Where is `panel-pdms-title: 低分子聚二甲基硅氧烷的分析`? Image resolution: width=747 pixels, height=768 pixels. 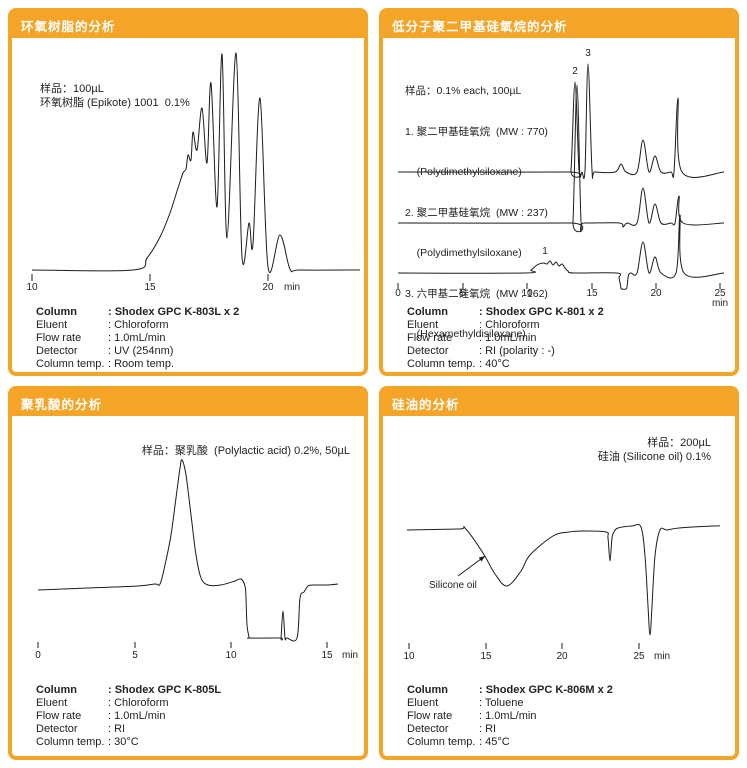
panel-pdms-title: 低分子聚二甲基硅氧烷的分析 is located at coordinates (480, 26).